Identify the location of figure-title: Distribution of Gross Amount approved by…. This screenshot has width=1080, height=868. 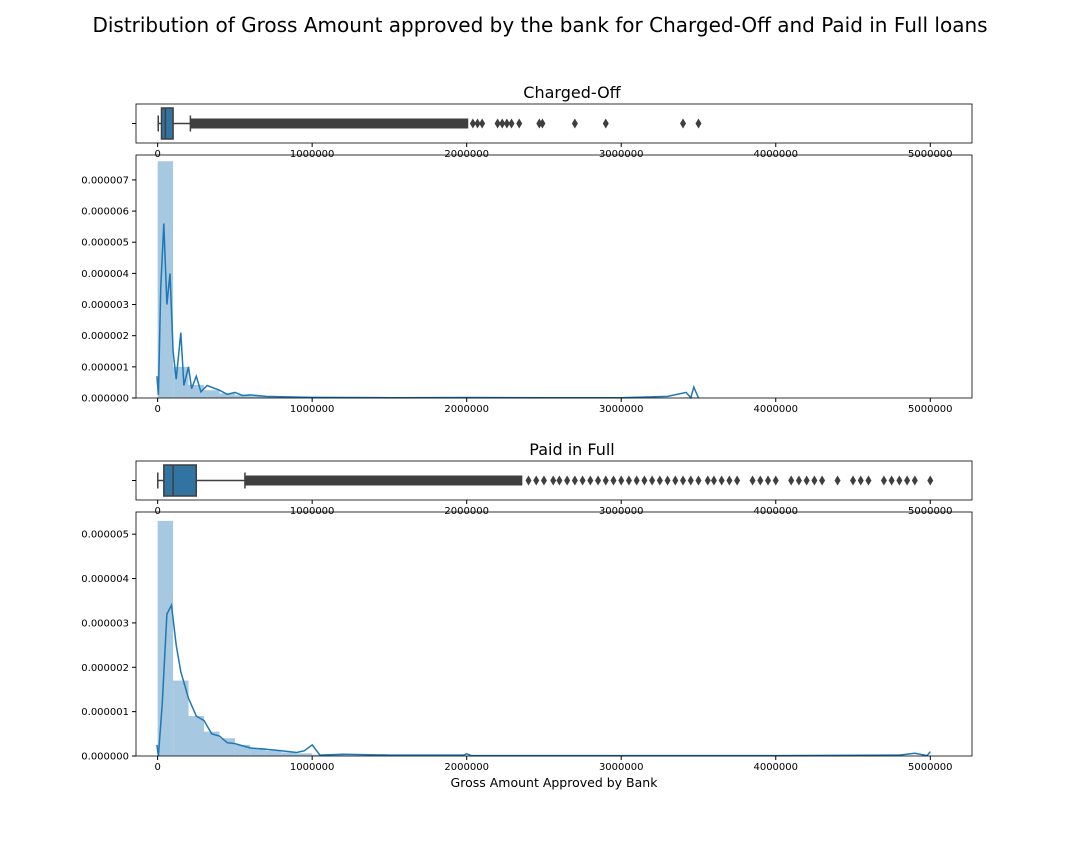
(539, 25).